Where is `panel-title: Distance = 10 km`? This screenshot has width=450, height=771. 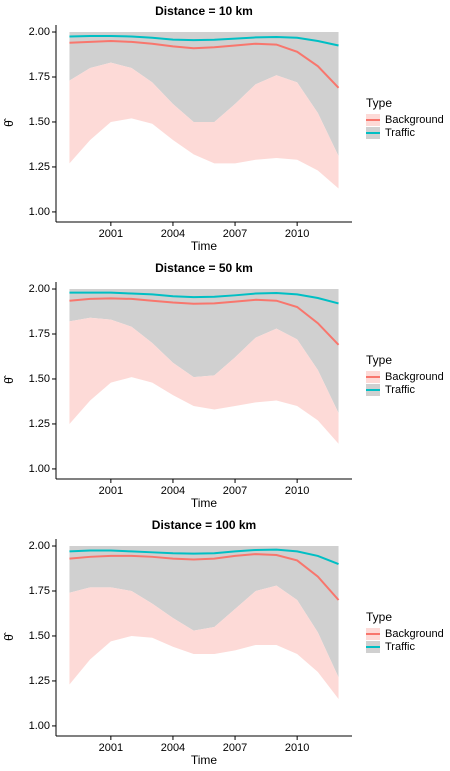
panel-title: Distance = 10 km is located at coordinates (204, 11).